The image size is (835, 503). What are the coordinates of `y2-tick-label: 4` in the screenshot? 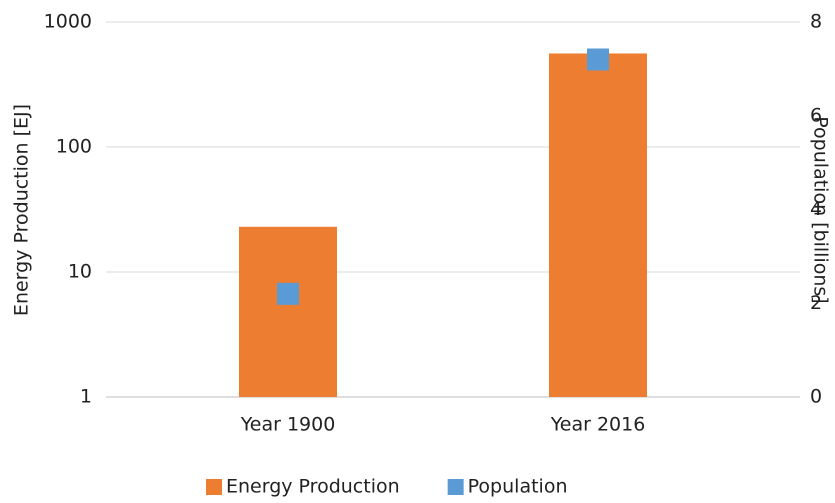 It's located at (816, 209).